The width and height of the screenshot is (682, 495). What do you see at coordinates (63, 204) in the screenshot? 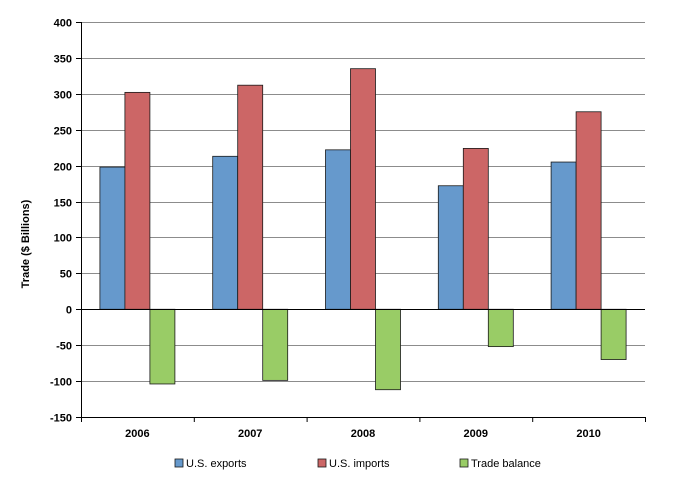
I see `y-tick-label: 150` at bounding box center [63, 204].